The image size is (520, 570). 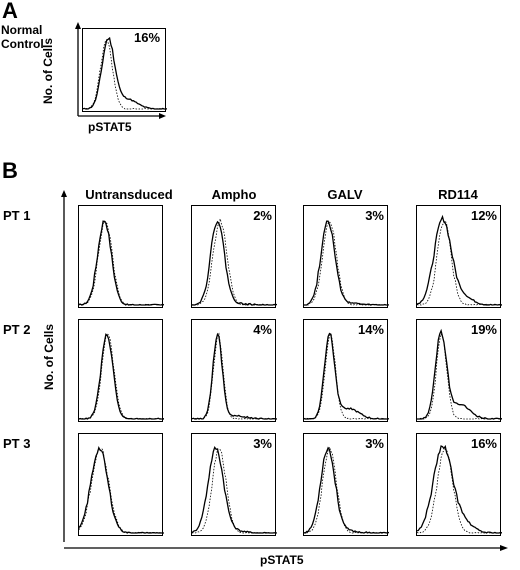 I want to click on plot-pt3-ampho-percent: 3%, so click(x=262, y=443).